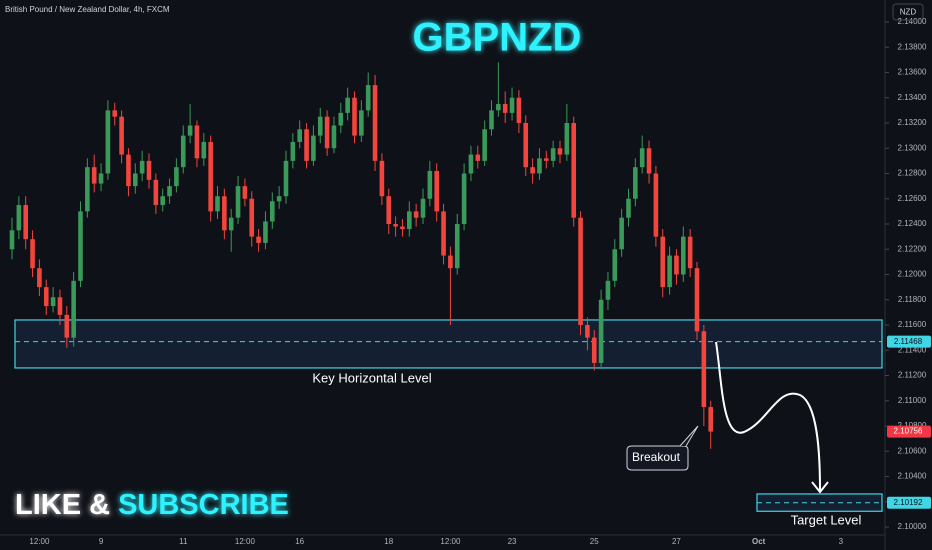 This screenshot has height=550, width=932. What do you see at coordinates (912, 400) in the screenshot?
I see `y-tick-label: 2.11000` at bounding box center [912, 400].